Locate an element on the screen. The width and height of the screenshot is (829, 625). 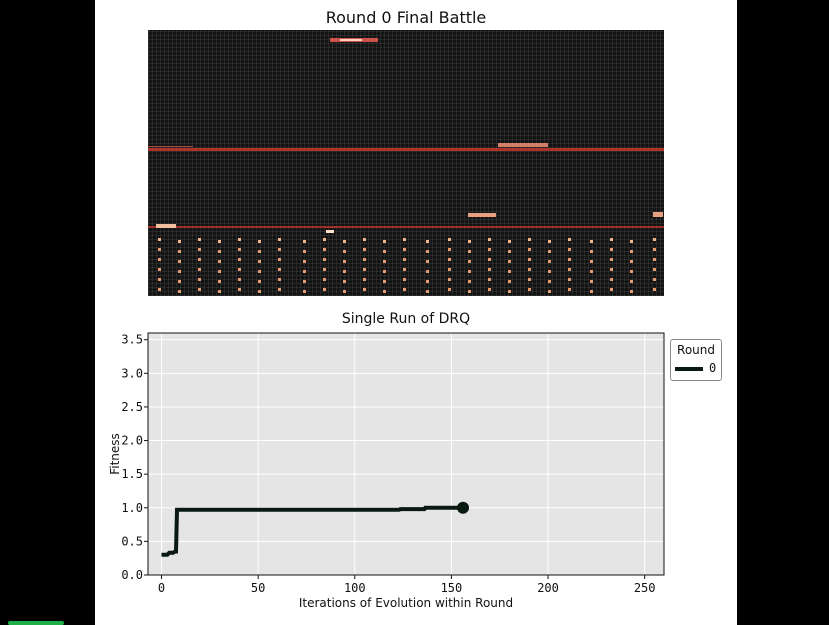
y-tick-label: 1.5 is located at coordinates (132, 474).